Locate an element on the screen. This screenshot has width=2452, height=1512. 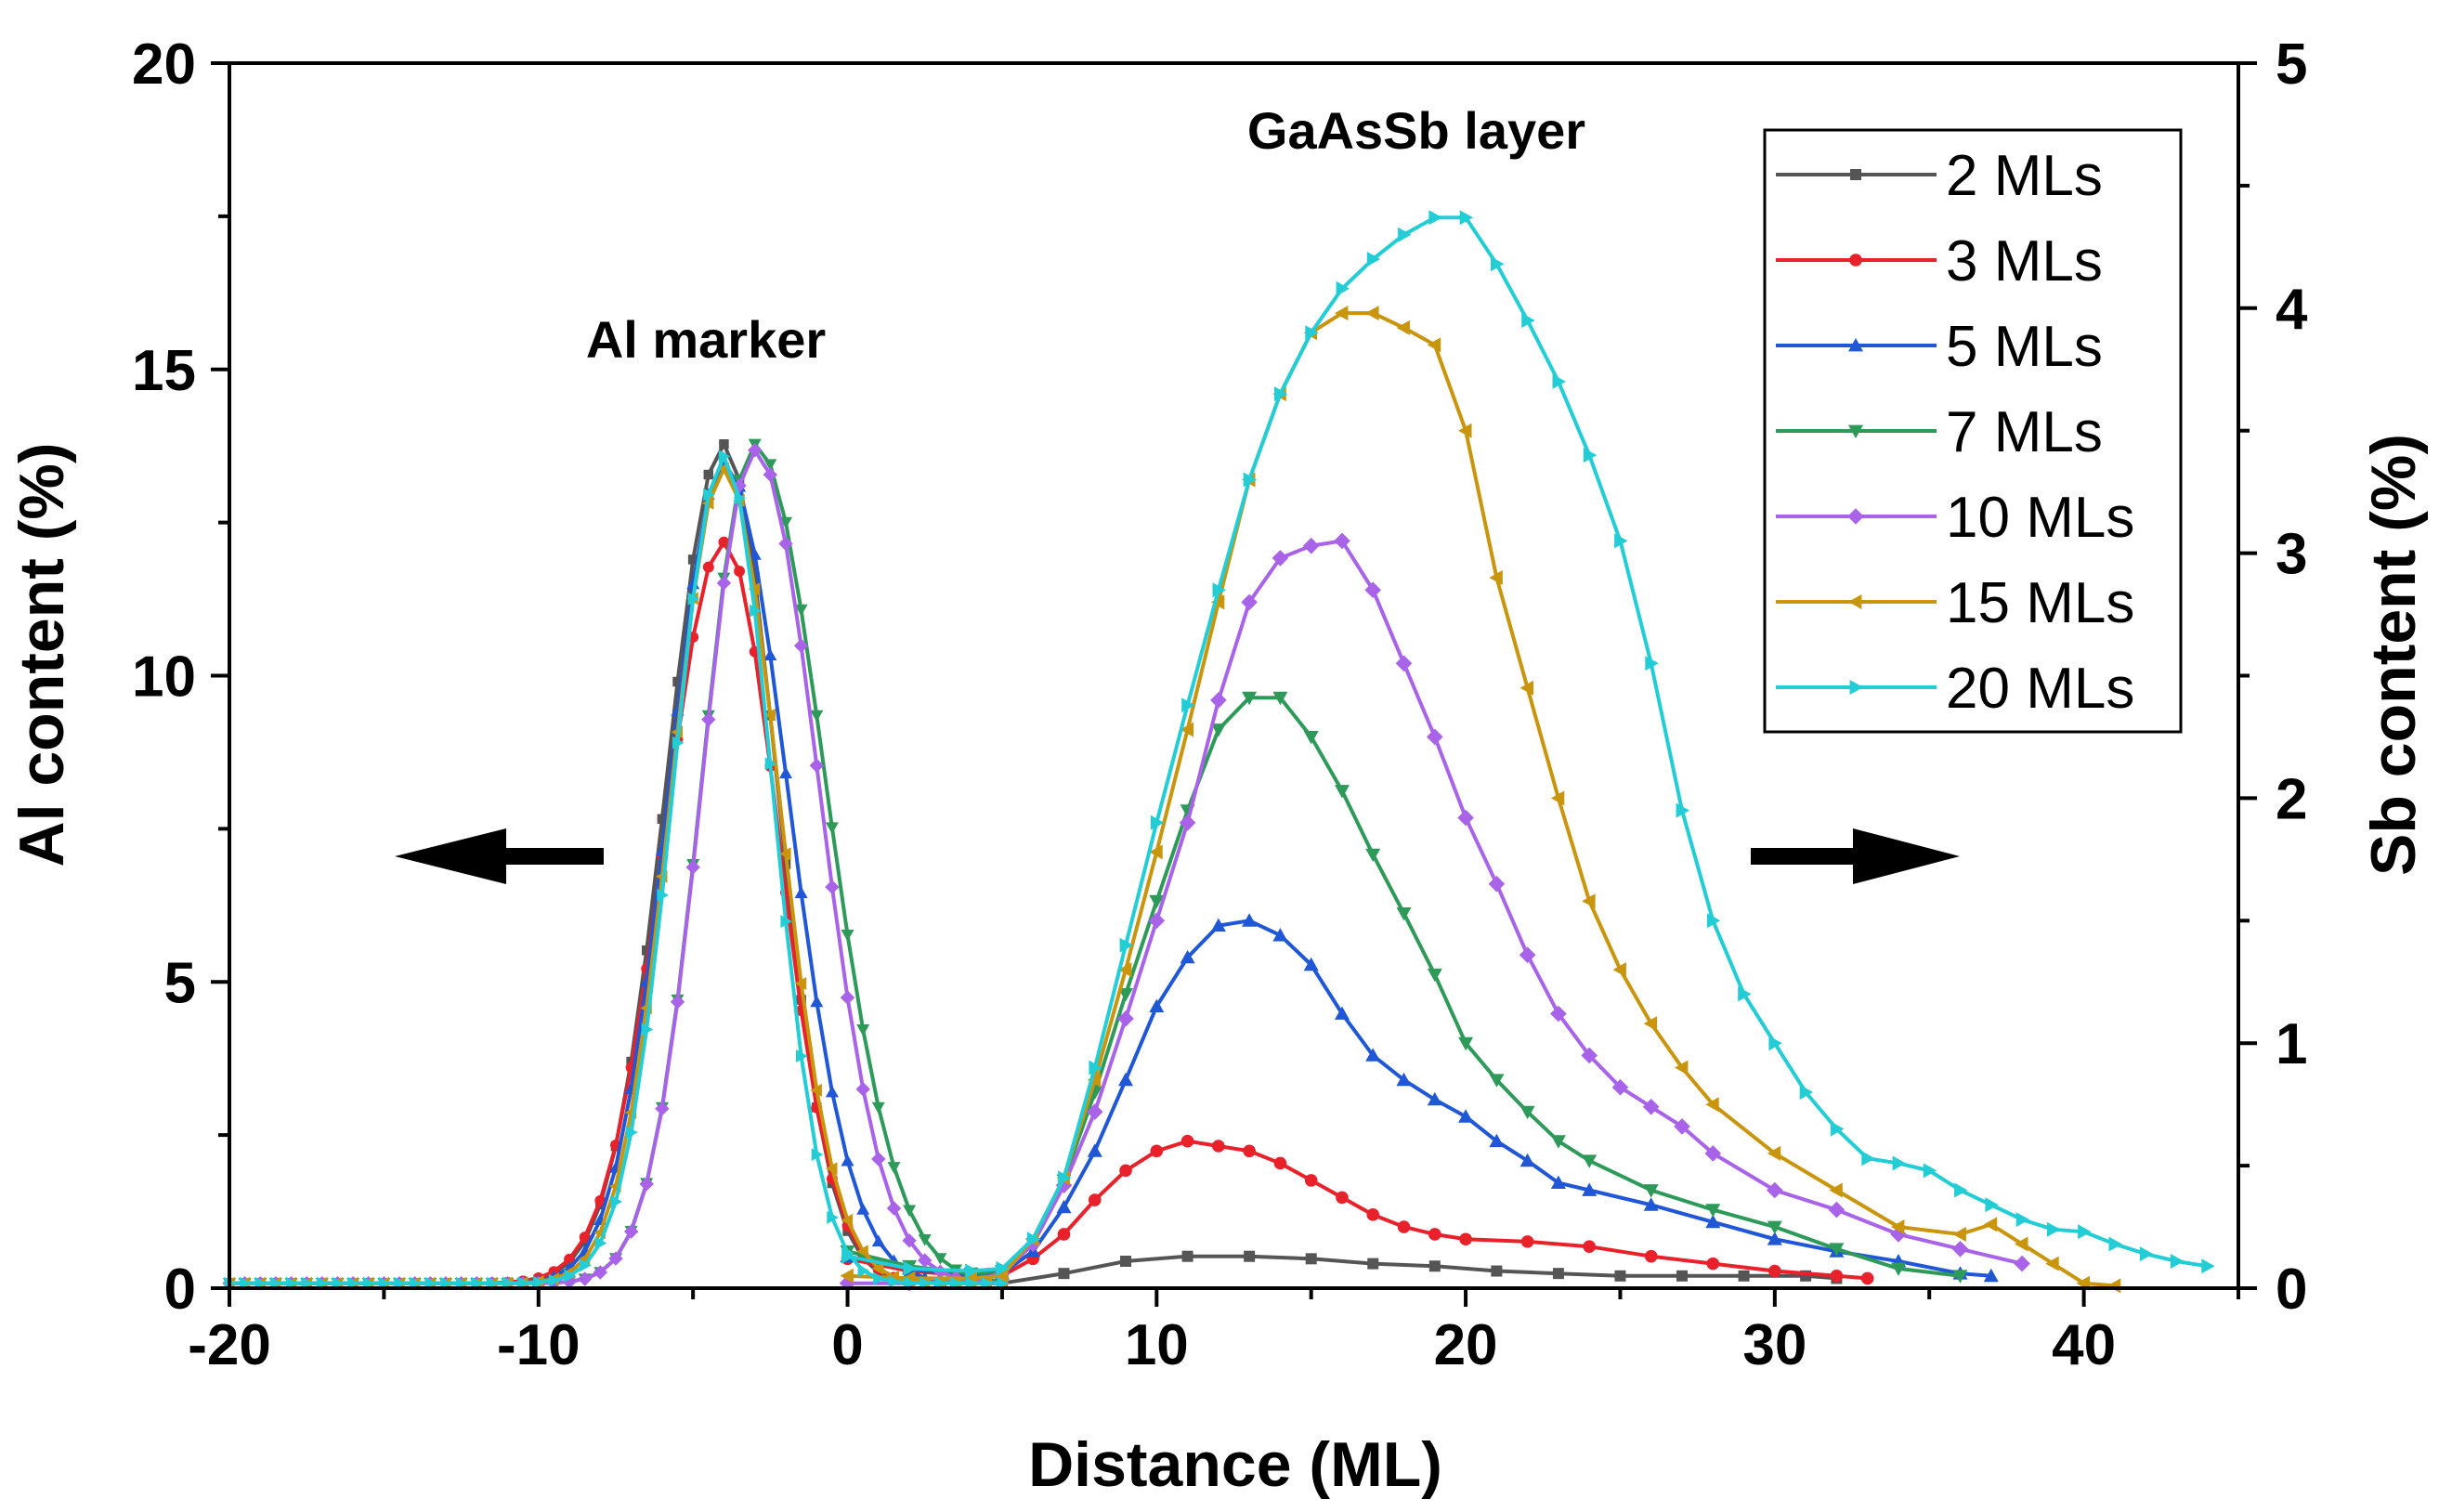
legend-label: 7 MLs is located at coordinates (2025, 432).